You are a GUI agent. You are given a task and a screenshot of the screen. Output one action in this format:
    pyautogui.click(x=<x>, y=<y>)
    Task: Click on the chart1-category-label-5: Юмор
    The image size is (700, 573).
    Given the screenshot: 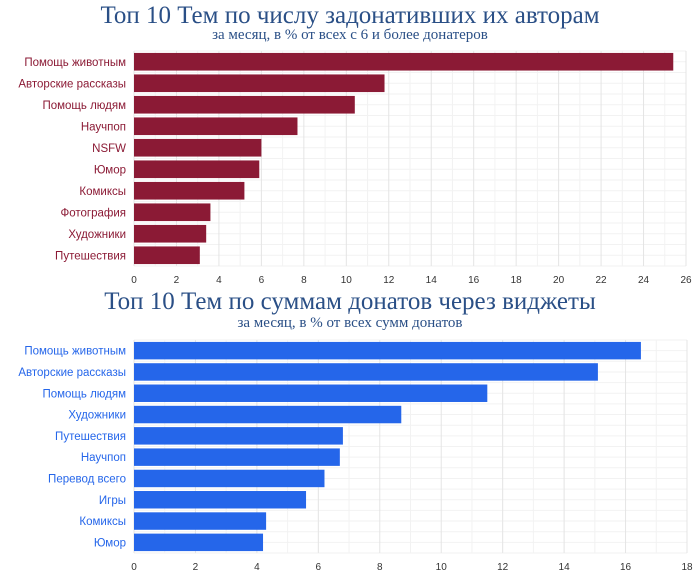 What is the action you would take?
    pyautogui.click(x=110, y=170)
    